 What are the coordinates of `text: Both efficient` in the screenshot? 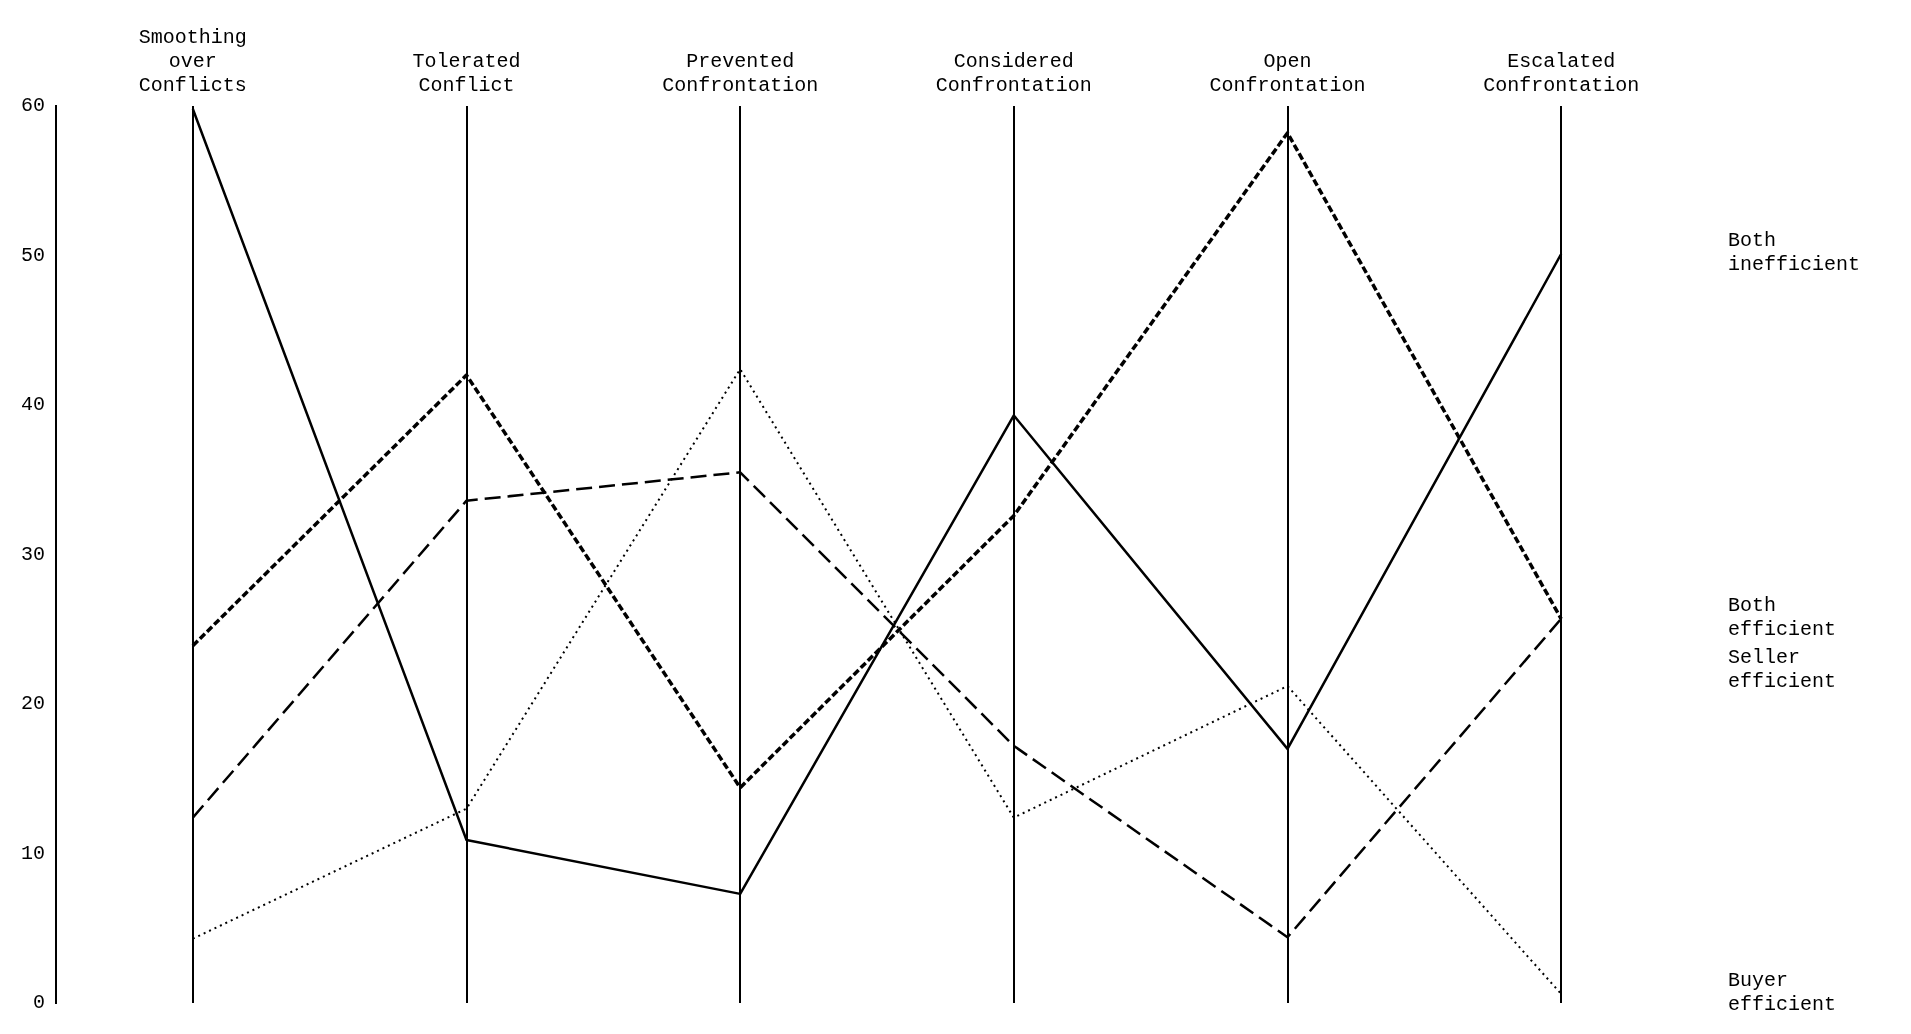 It's located at (1782, 618).